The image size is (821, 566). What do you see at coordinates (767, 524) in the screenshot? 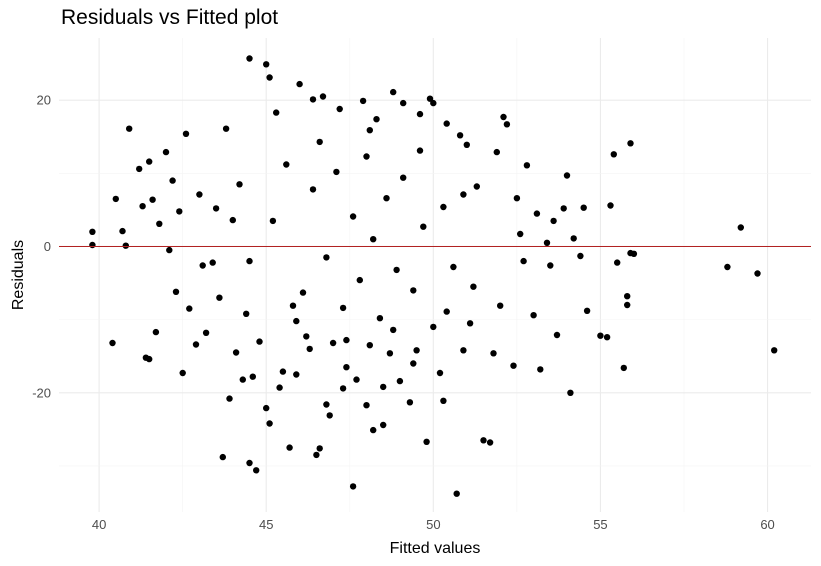
I see `x-tick-label: 60` at bounding box center [767, 524].